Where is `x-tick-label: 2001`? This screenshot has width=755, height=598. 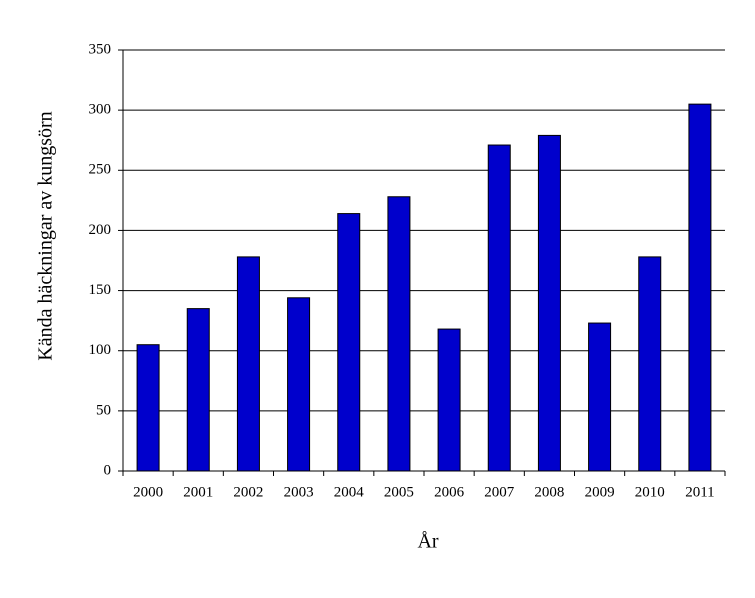 x-tick-label: 2001 is located at coordinates (198, 492).